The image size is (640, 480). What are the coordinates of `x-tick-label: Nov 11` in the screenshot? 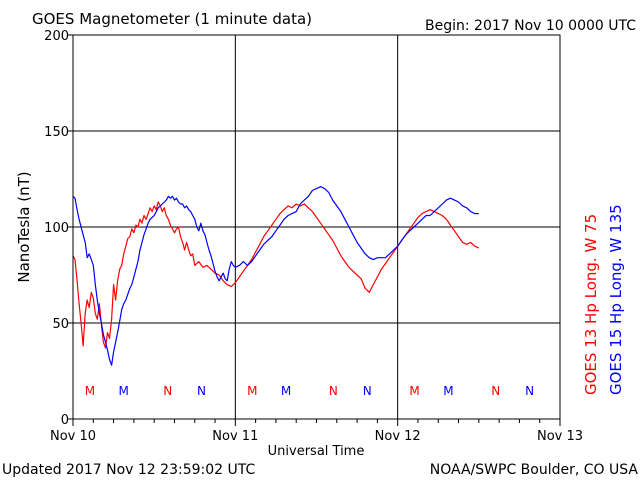 It's located at (235, 436).